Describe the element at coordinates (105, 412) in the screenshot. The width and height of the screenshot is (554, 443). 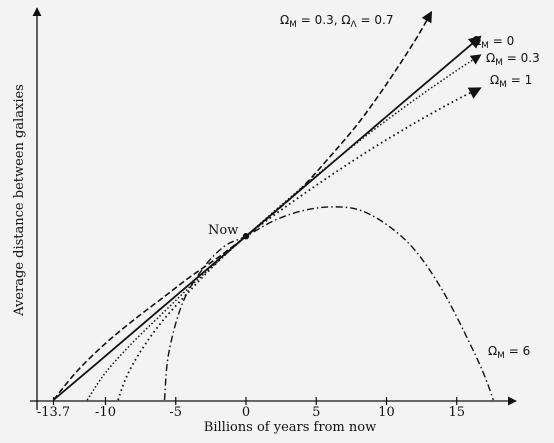
I see `x-tick-label: -10` at that location.